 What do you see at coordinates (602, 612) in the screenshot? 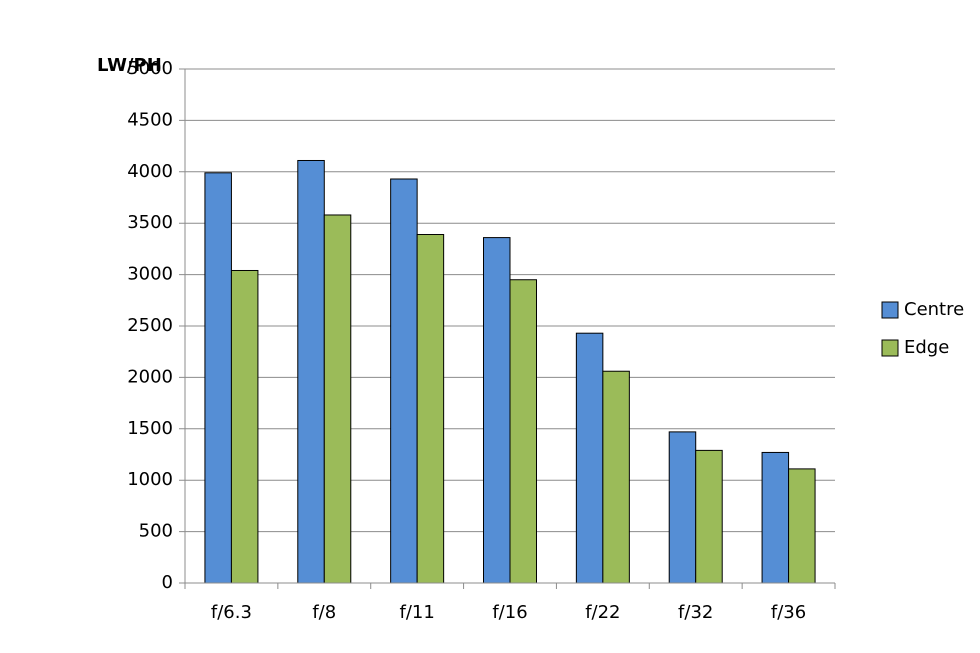
I see `x-tick-label: f/22` at bounding box center [602, 612].